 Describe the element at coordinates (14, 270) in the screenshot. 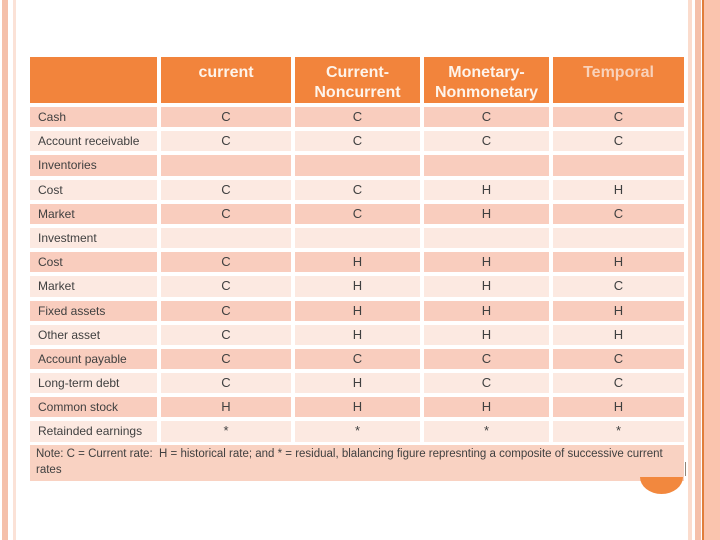

I see `left-accent-stripe-thin` at that location.